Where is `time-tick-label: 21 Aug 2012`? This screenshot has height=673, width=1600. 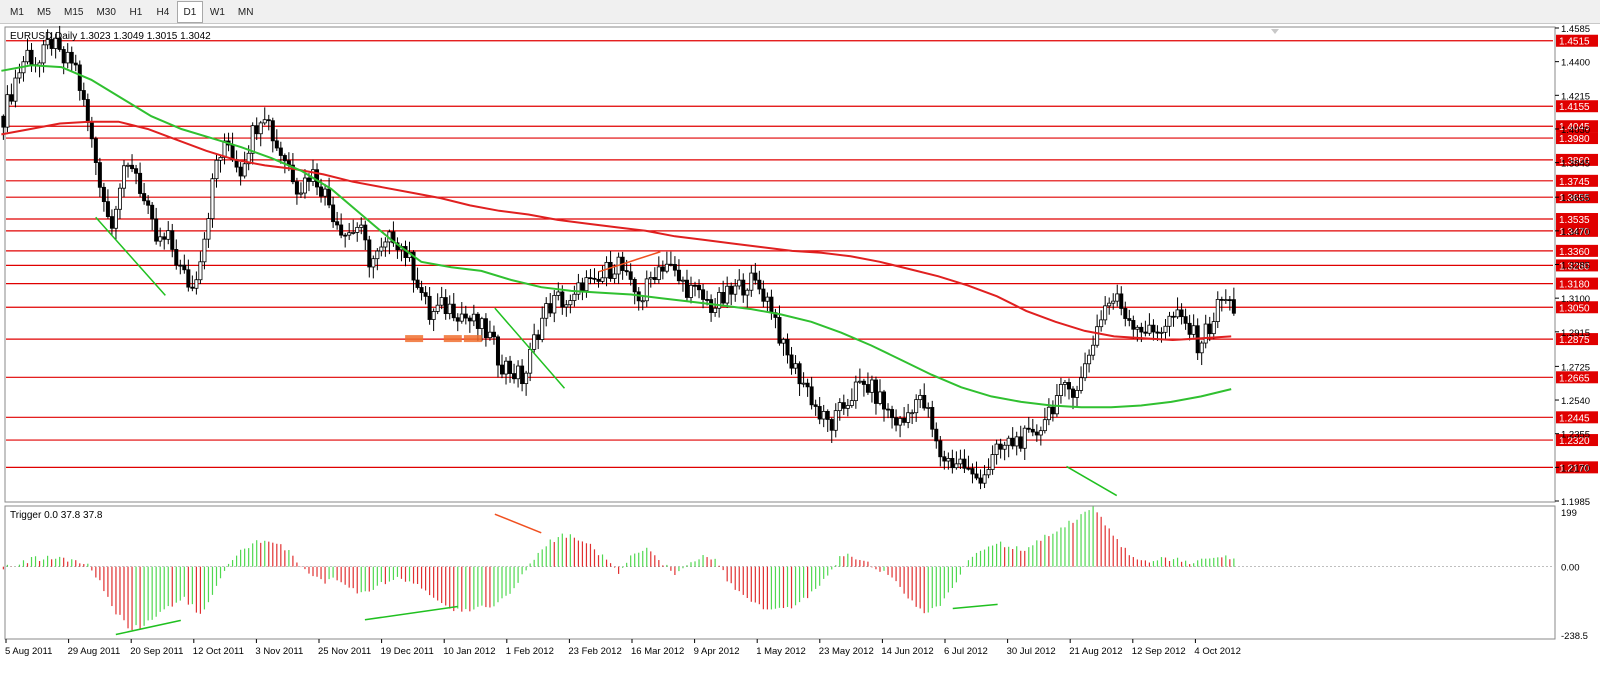 time-tick-label: 21 Aug 2012 is located at coordinates (1095, 651).